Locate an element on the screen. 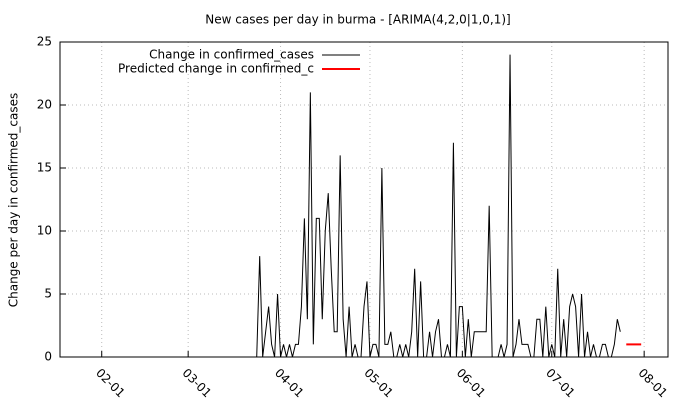 Image resolution: width=680 pixels, height=400 pixels. legend-label: Change in confirmed_cases is located at coordinates (231, 55).